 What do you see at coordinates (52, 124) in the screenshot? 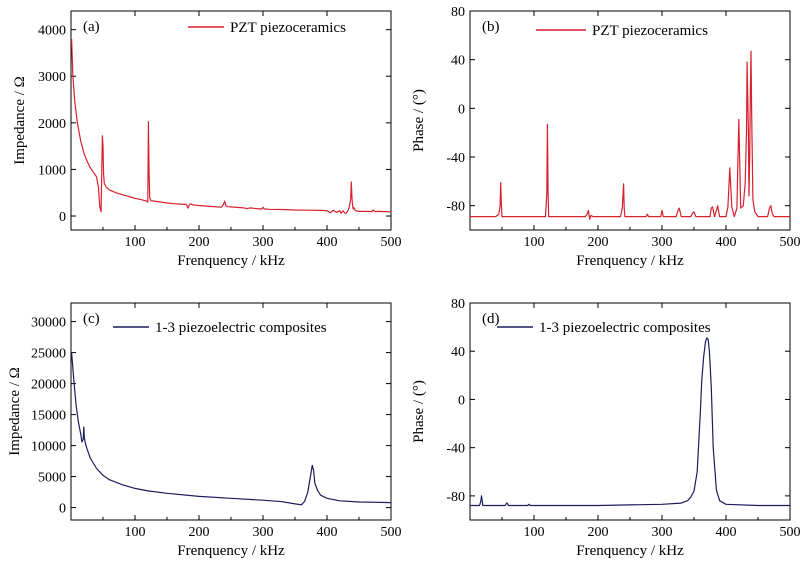
I see `y-tick-label: 2000` at bounding box center [52, 124].